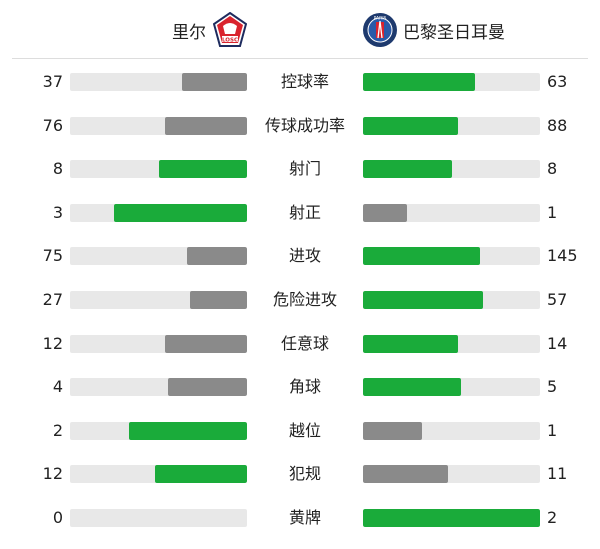 Image resolution: width=600 pixels, height=549 pixels. I want to click on away-value: 2, so click(552, 517).